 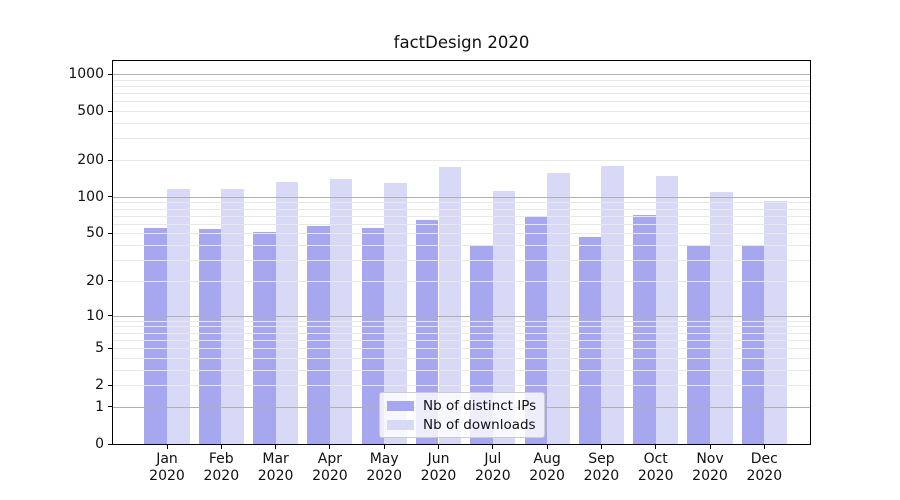 What do you see at coordinates (167, 467) in the screenshot?
I see `x-tick-label: Jan 2020` at bounding box center [167, 467].